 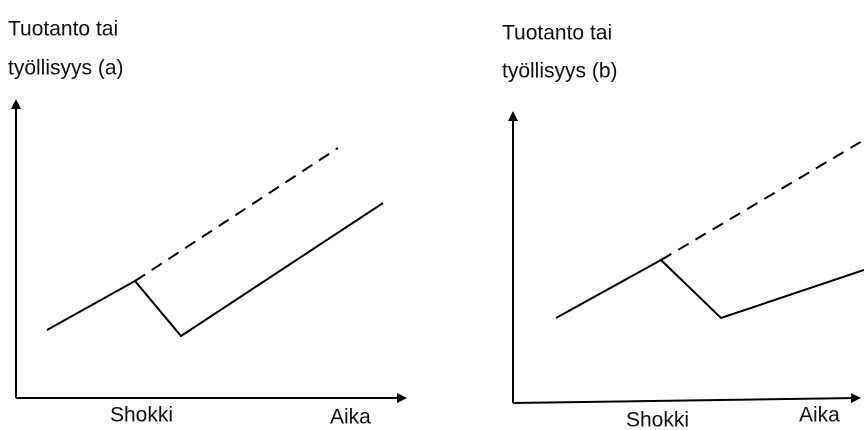 I want to click on y-label-line: työllisyys (a), so click(x=66, y=68).